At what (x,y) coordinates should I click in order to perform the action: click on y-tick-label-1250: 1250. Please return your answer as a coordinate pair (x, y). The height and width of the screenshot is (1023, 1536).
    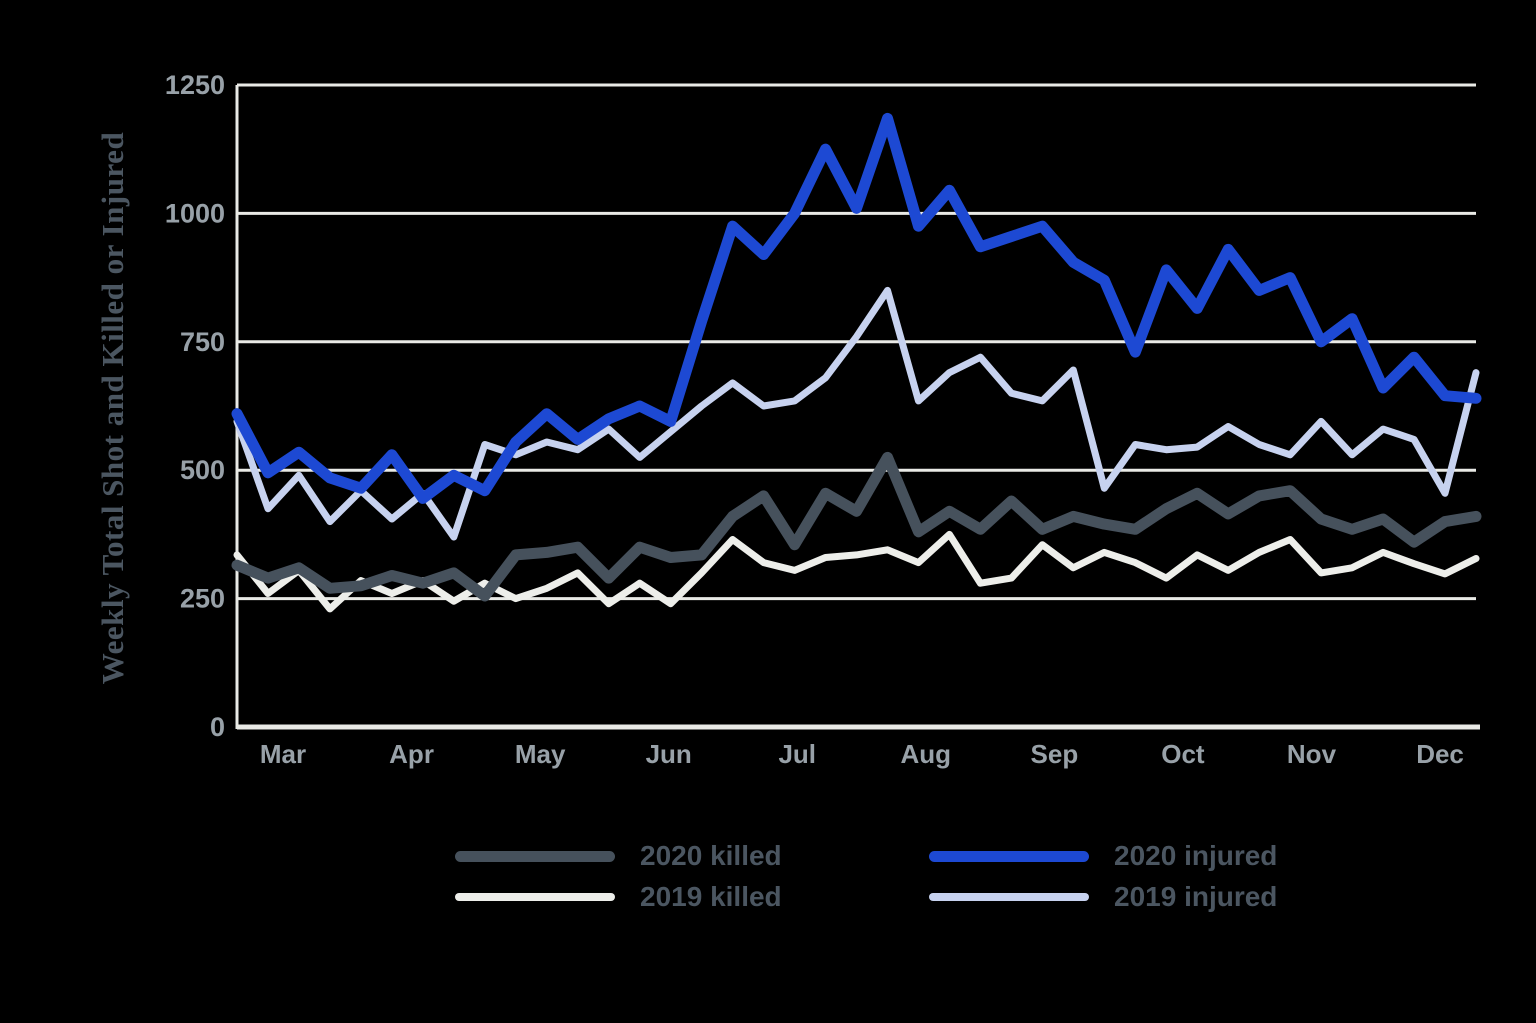
    Looking at the image, I should click on (195, 85).